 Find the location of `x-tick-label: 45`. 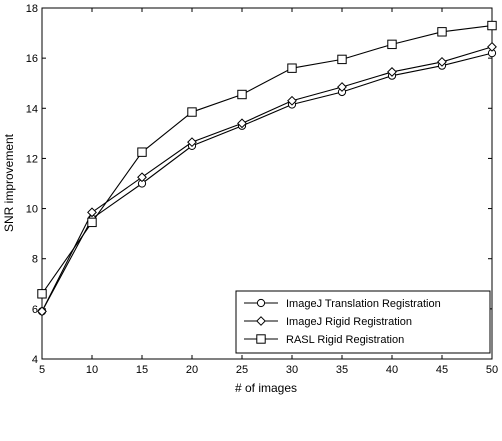

x-tick-label: 45 is located at coordinates (442, 370).